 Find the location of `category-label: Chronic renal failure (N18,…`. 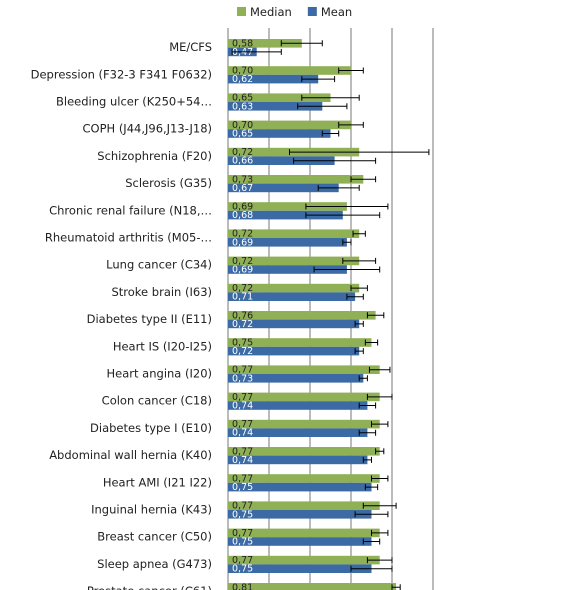

category-label: Chronic renal failure (N18,… is located at coordinates (130, 210).